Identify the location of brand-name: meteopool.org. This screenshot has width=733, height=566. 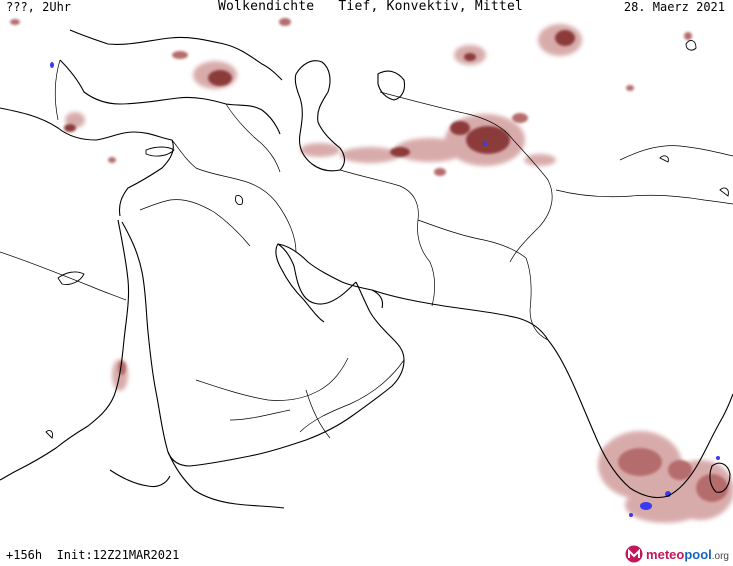
(687, 554).